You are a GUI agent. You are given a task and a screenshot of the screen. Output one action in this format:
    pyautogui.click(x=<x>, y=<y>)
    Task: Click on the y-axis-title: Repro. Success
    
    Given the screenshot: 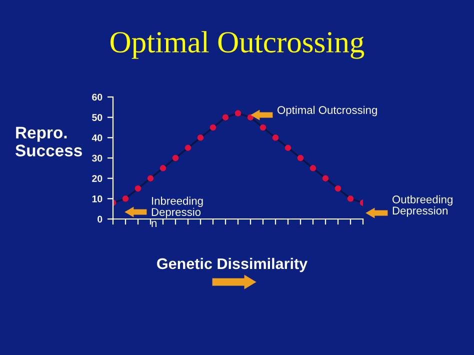 What is the action you would take?
    pyautogui.click(x=48, y=141)
    